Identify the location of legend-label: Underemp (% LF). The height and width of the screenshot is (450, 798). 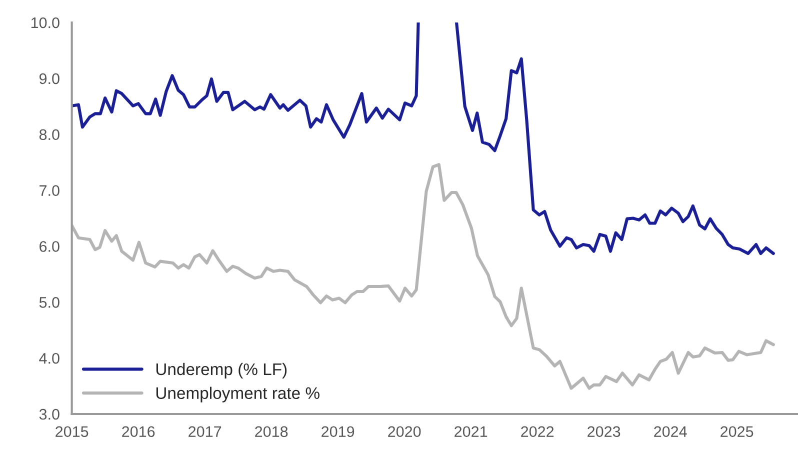
(221, 370).